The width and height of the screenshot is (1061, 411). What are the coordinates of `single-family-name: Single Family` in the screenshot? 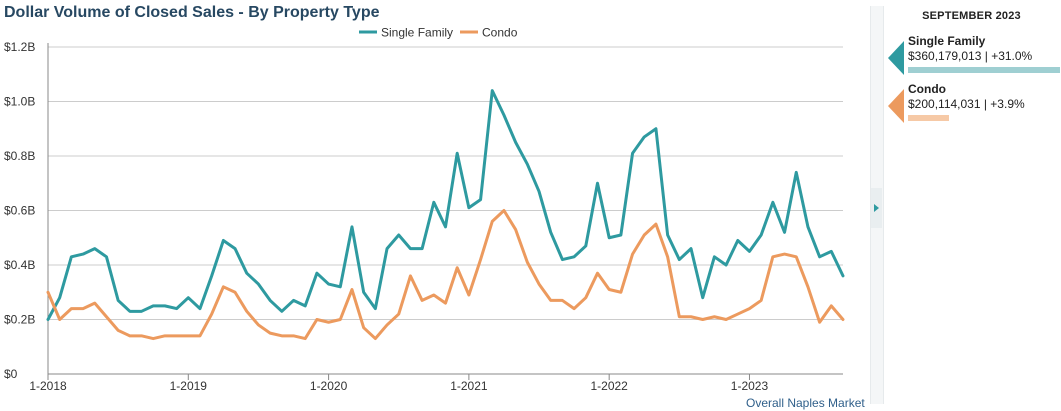 It's located at (947, 41).